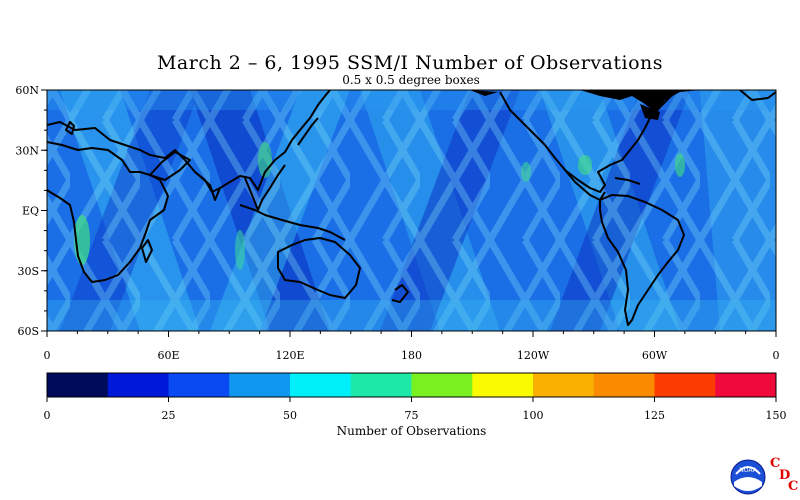 Image resolution: width=800 pixels, height=500 pixels. What do you see at coordinates (411, 355) in the screenshot?
I see `lon-label-3: 180` at bounding box center [411, 355].